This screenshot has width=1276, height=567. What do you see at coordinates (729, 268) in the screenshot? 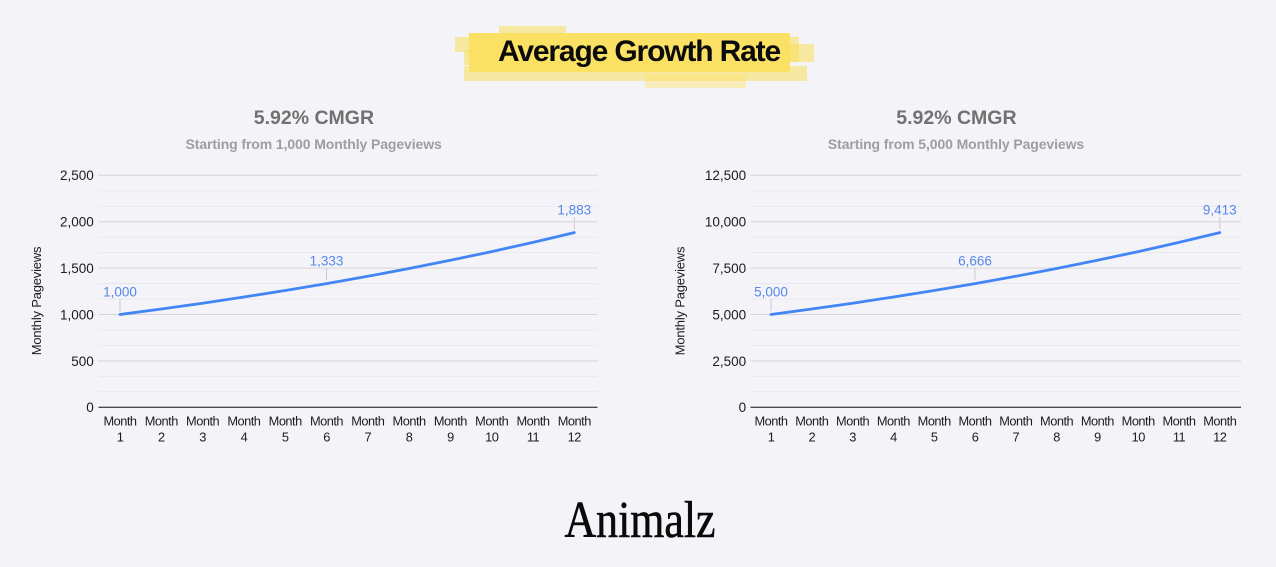
I see `svg-text: 7,500` at bounding box center [729, 268].